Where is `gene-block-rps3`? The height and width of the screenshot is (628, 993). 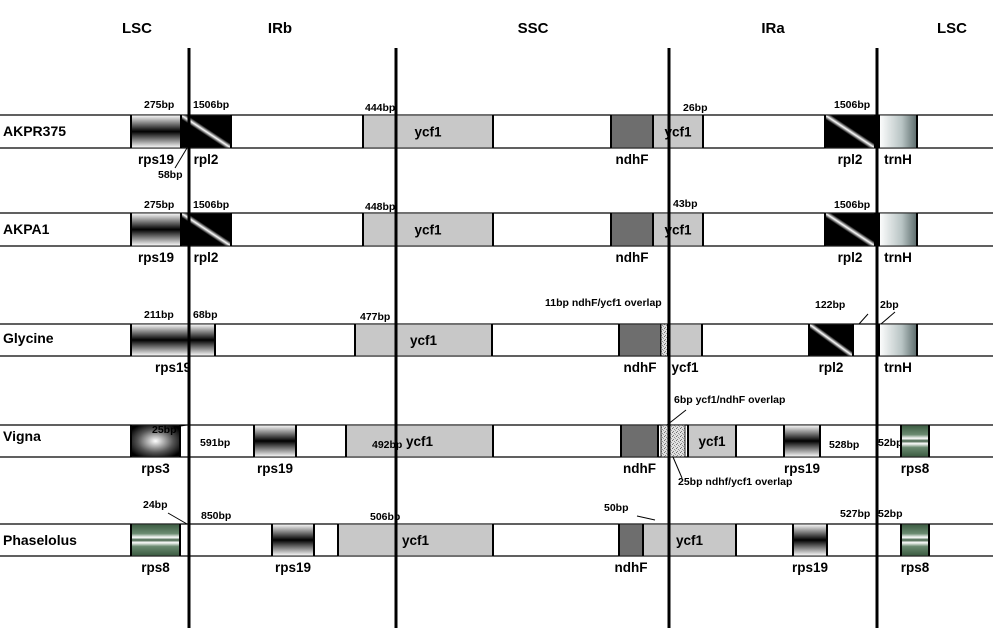
gene-block-rps3 is located at coordinates (155, 441).